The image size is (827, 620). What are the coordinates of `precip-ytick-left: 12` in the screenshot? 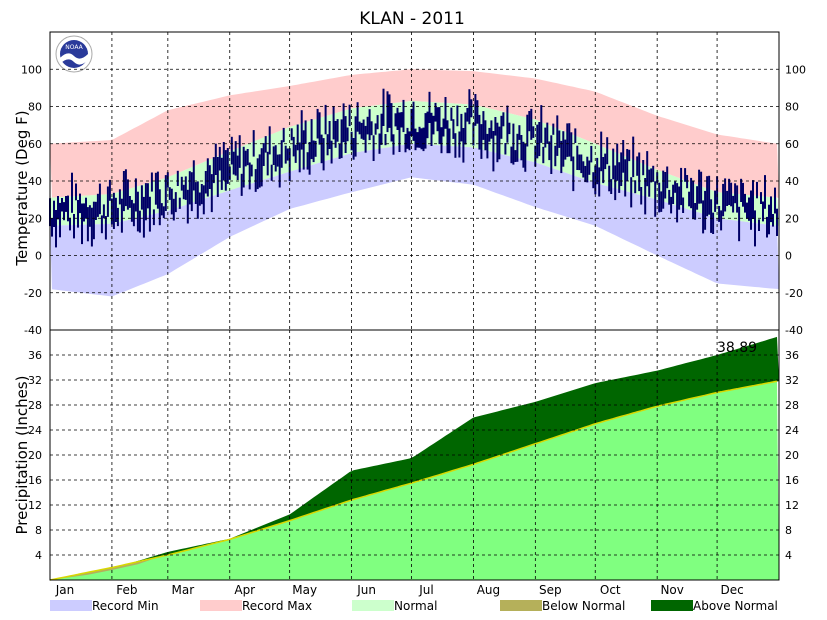 It's located at (35, 505).